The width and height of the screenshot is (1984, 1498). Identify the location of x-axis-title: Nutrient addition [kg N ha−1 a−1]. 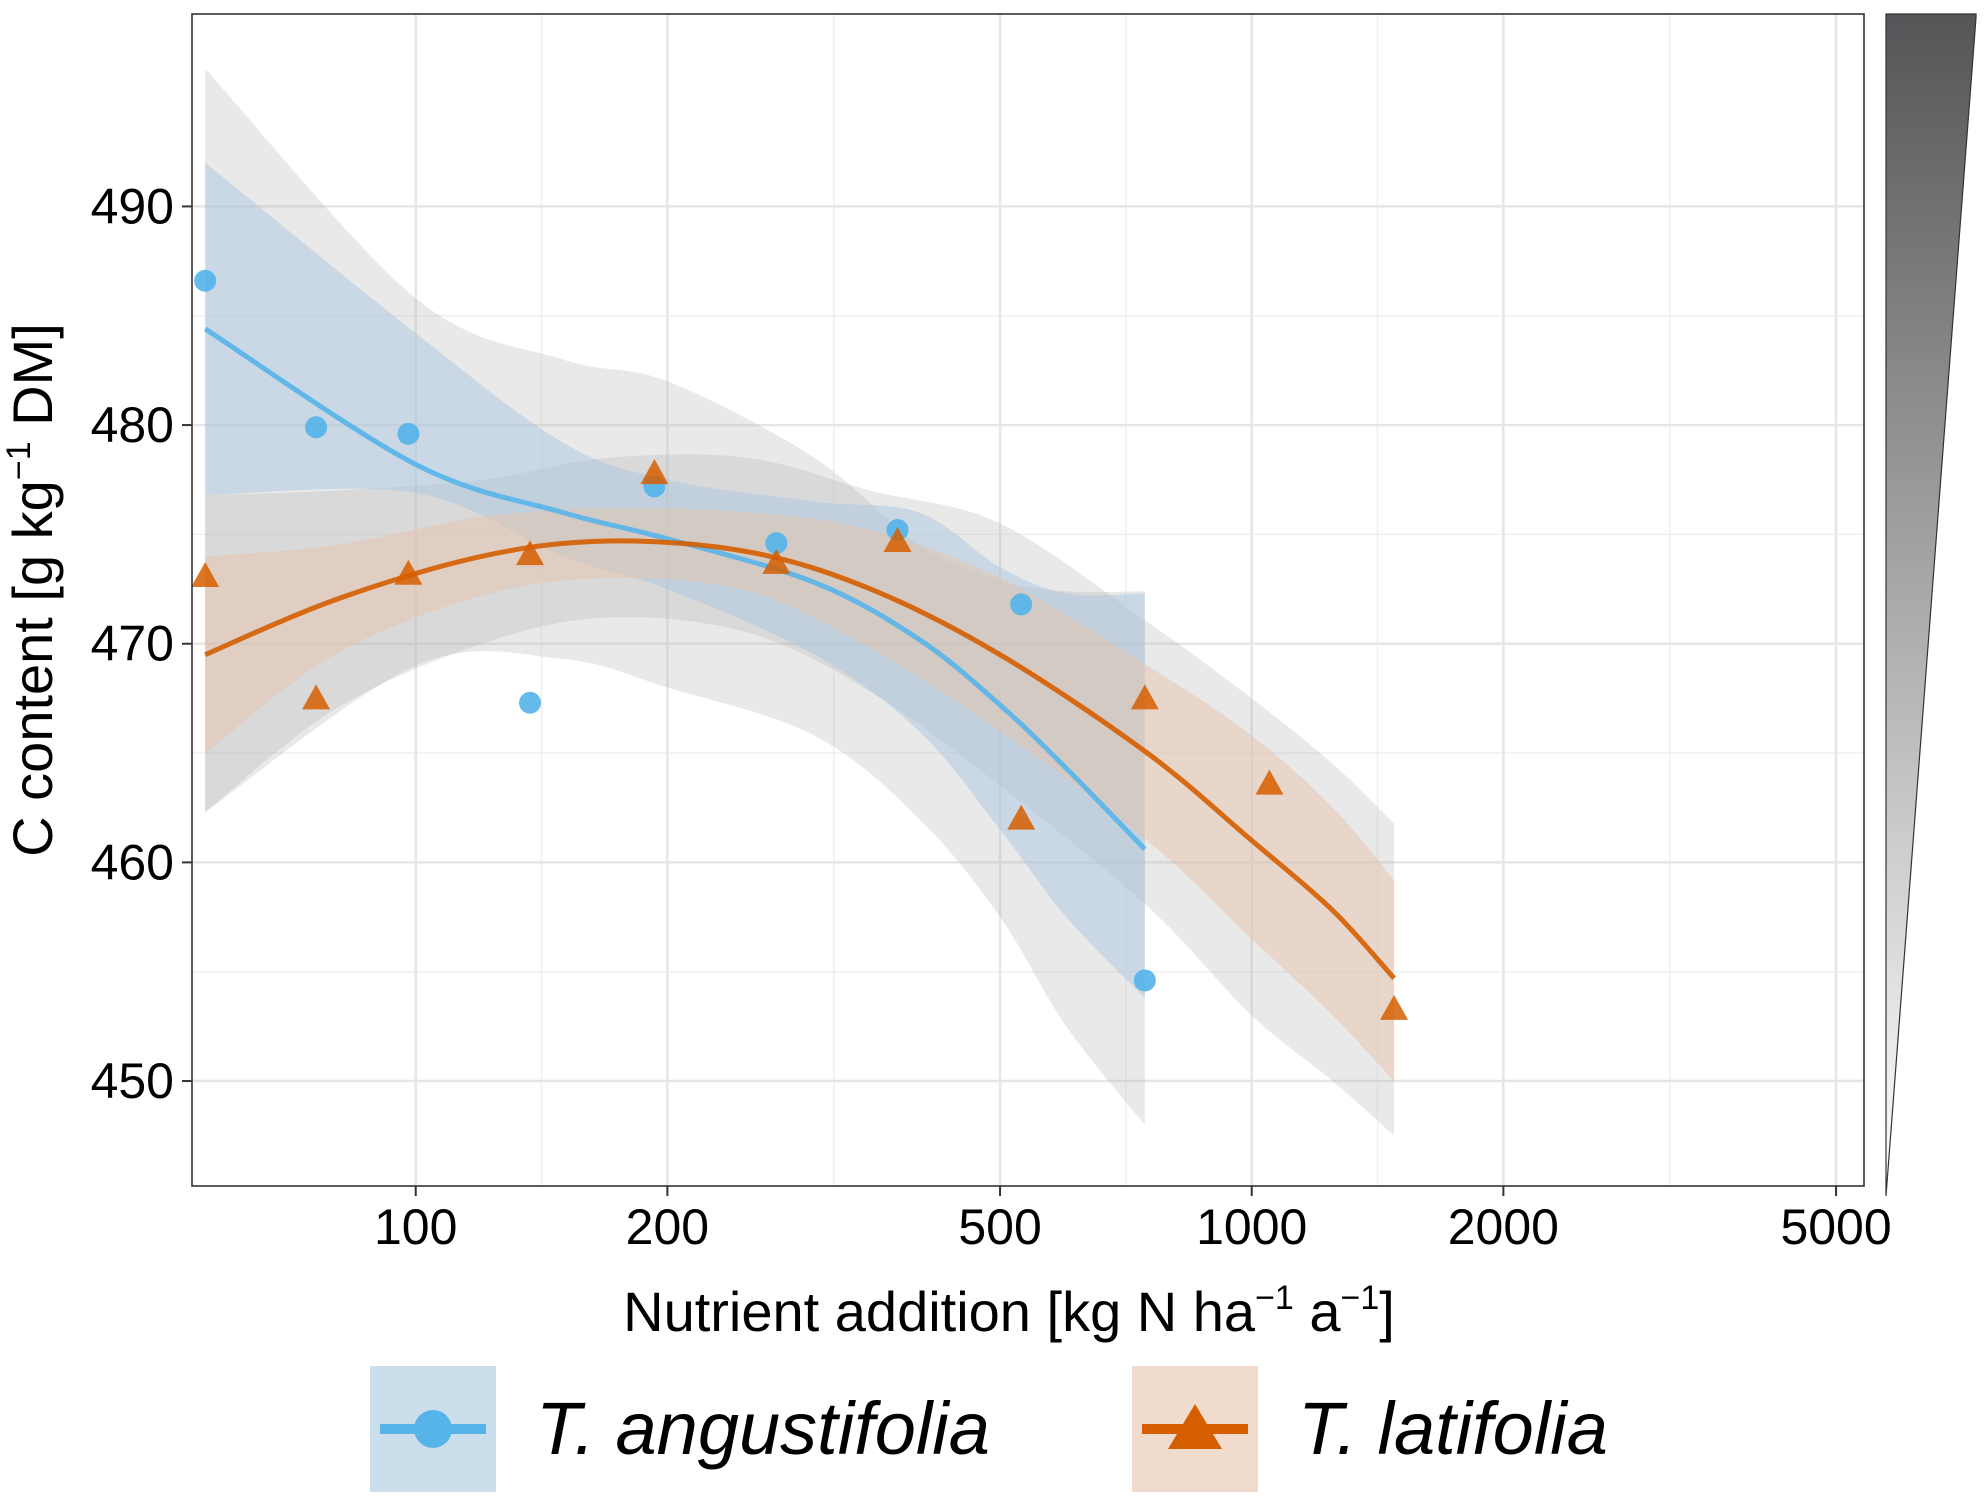
(1009, 1311).